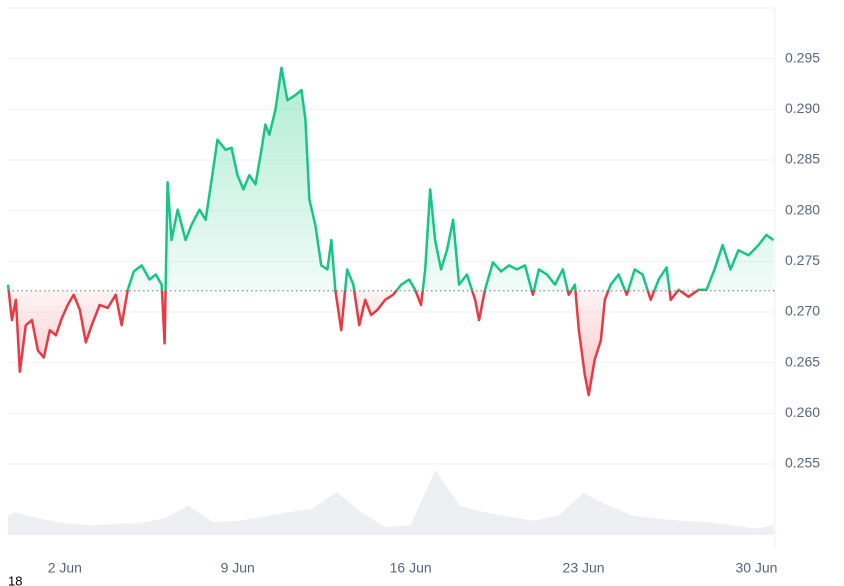 The height and width of the screenshot is (586, 844). Describe the element at coordinates (802, 361) in the screenshot. I see `y-tick-label: 0.265` at that location.